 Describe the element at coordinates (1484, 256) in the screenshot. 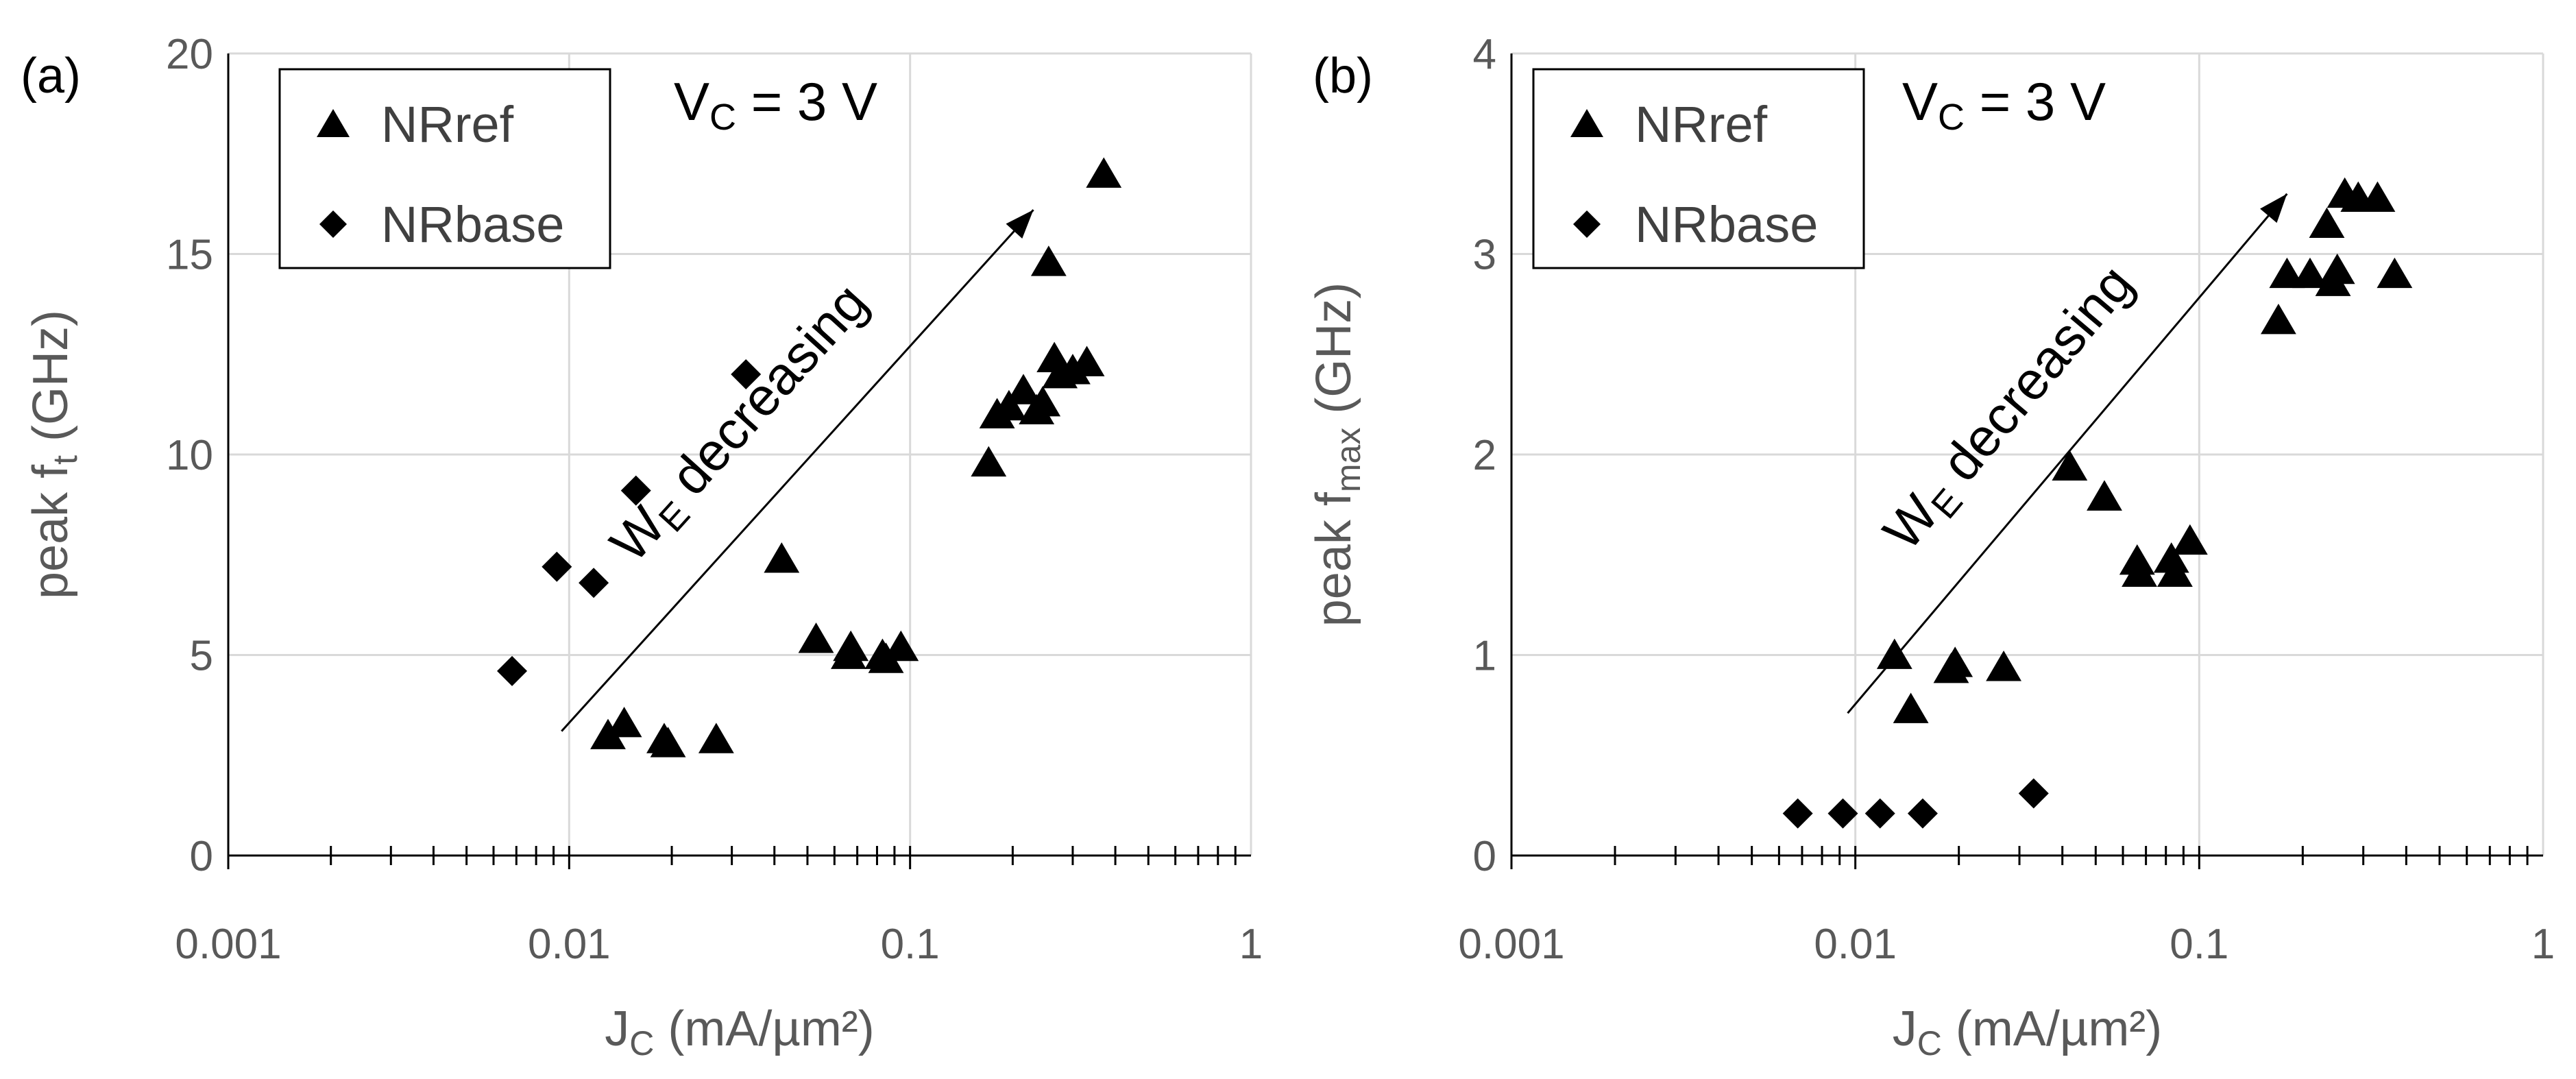

I see `y-tick-label: 3` at that location.